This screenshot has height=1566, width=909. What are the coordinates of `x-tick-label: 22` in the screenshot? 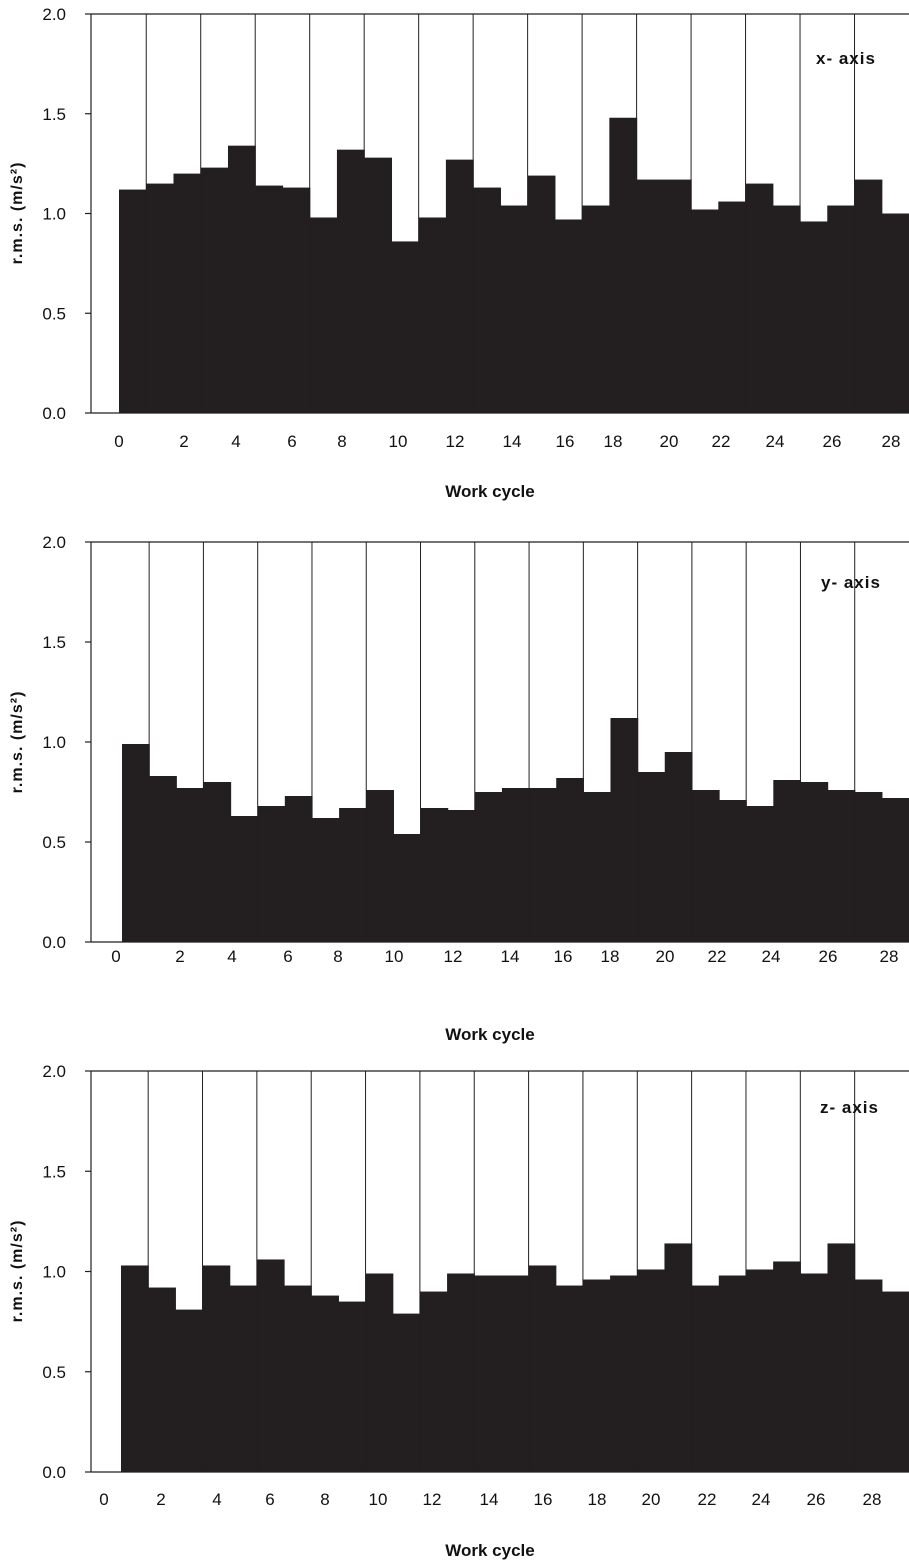 It's located at (721, 441).